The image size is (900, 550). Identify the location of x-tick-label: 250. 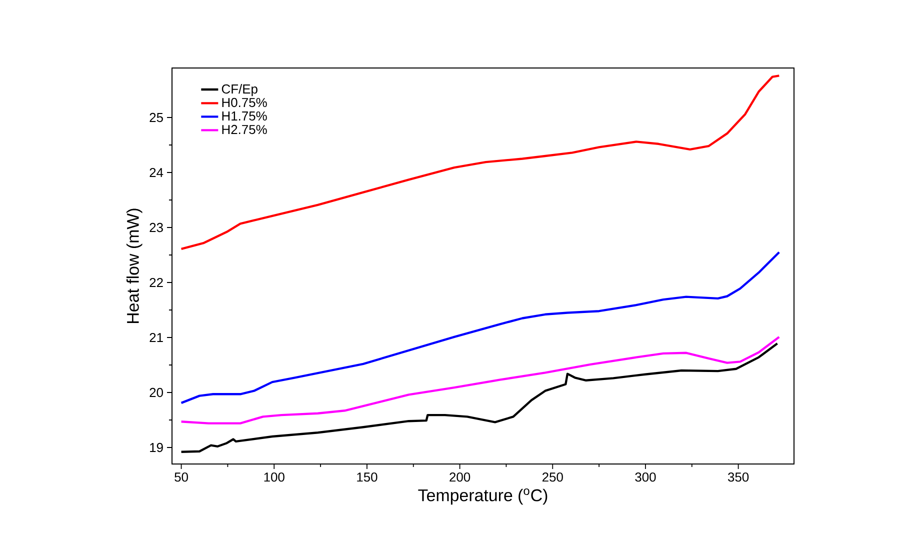
(552, 477).